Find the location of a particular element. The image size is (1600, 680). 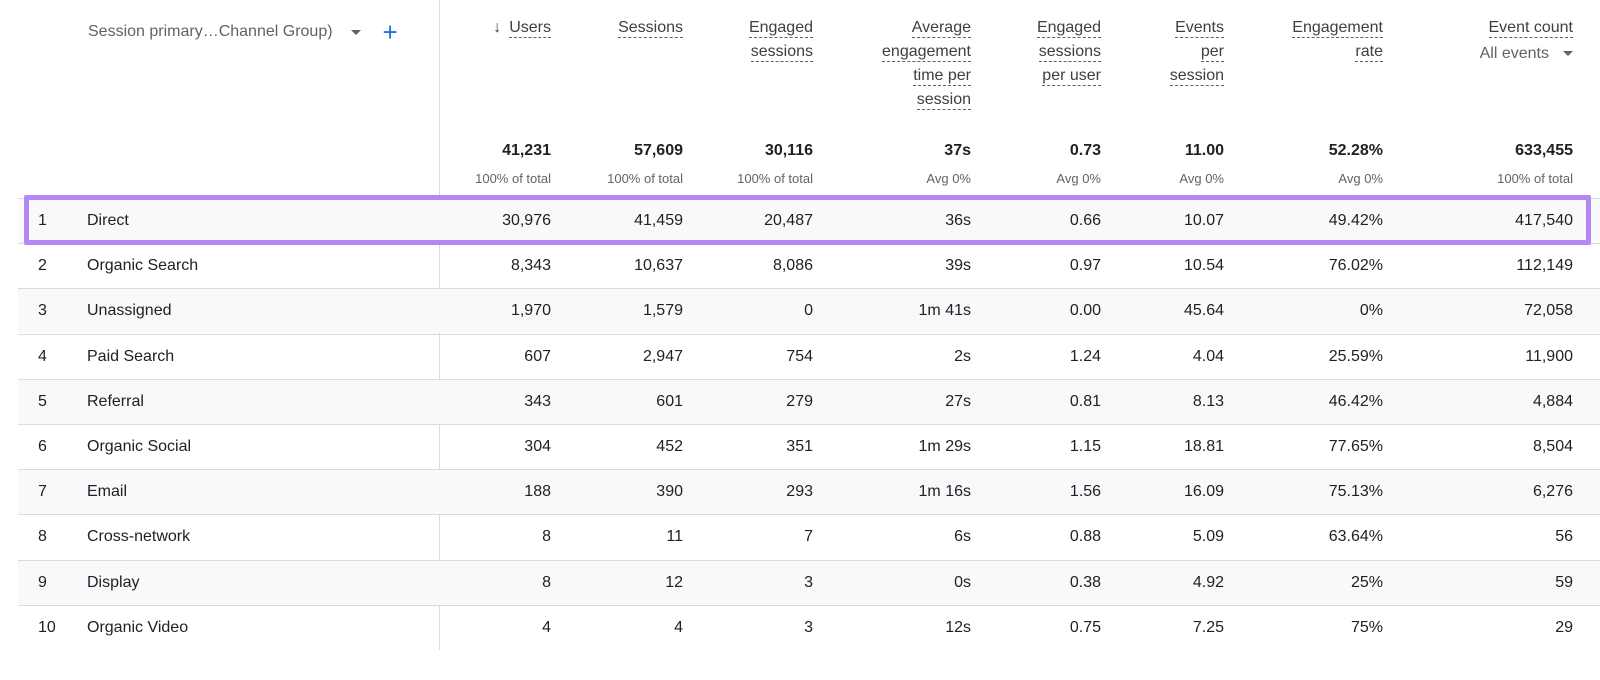

row-channel-name: Paid Search is located at coordinates (131, 356).